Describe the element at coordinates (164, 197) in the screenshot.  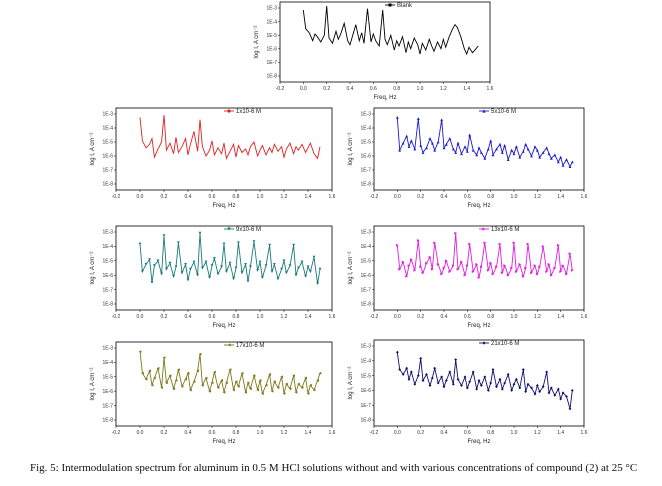
I see `x-tick-label: 0.2` at that location.